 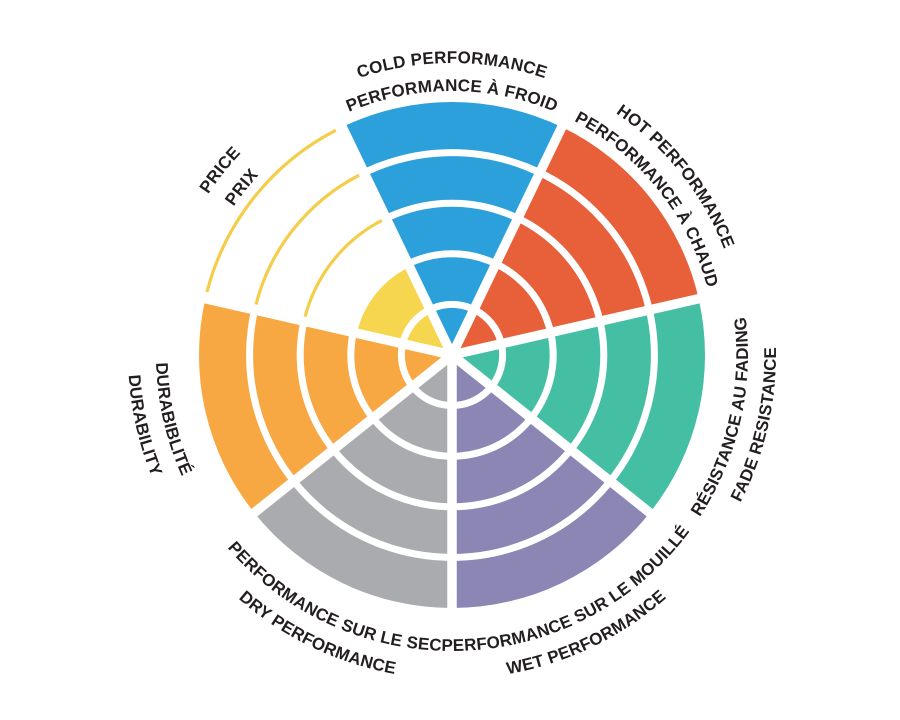 I want to click on sector-durability-wedge, so click(x=325, y=405).